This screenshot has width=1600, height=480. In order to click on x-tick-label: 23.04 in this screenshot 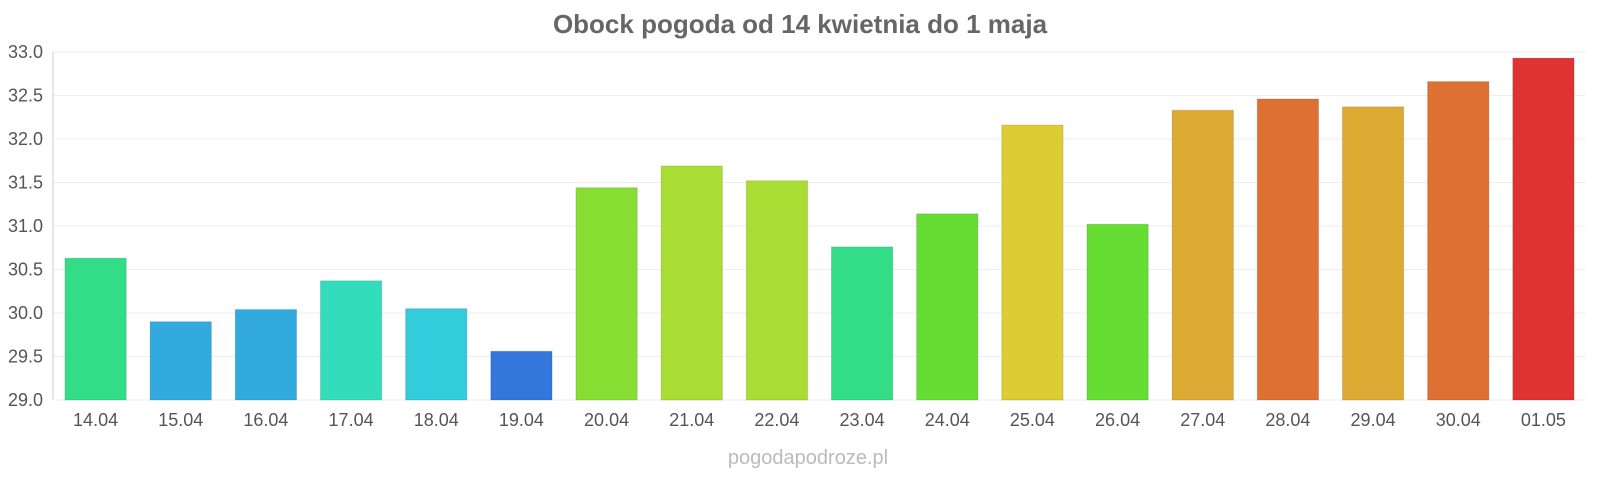, I will do `click(862, 420)`.